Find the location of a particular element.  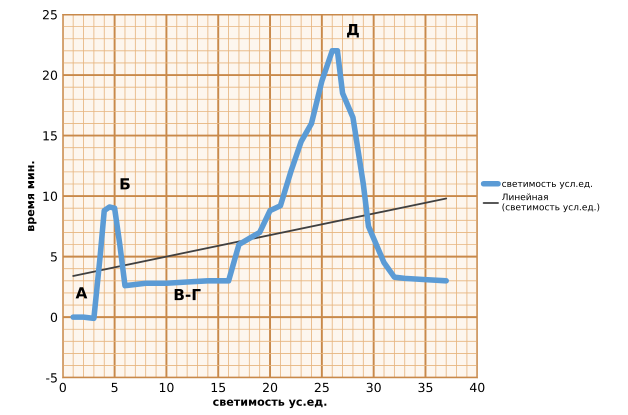

y-tick-label: -5 is located at coordinates (51, 378).